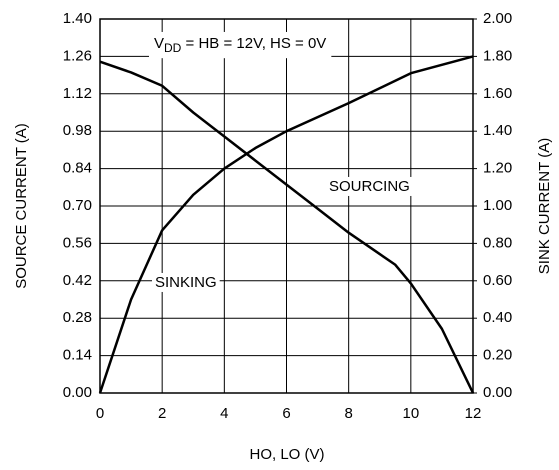 The height and width of the screenshot is (470, 559). I want to click on y-tick-label: 0.42, so click(77, 280).